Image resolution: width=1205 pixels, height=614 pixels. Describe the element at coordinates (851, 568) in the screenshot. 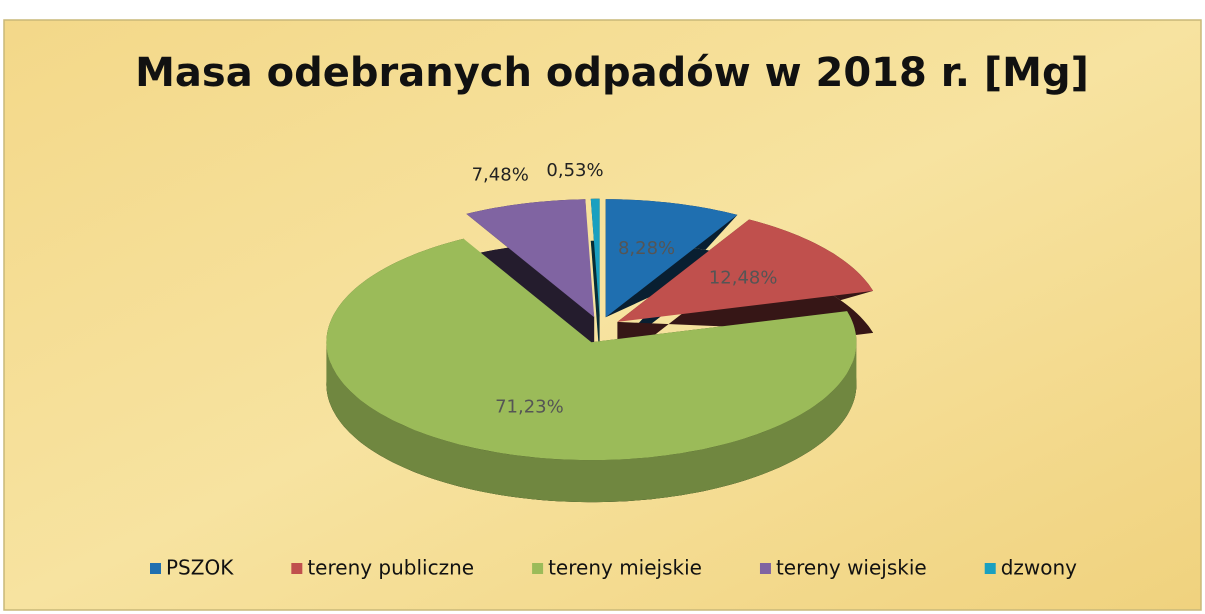

I see `legend-label: tereny wiejskie` at that location.